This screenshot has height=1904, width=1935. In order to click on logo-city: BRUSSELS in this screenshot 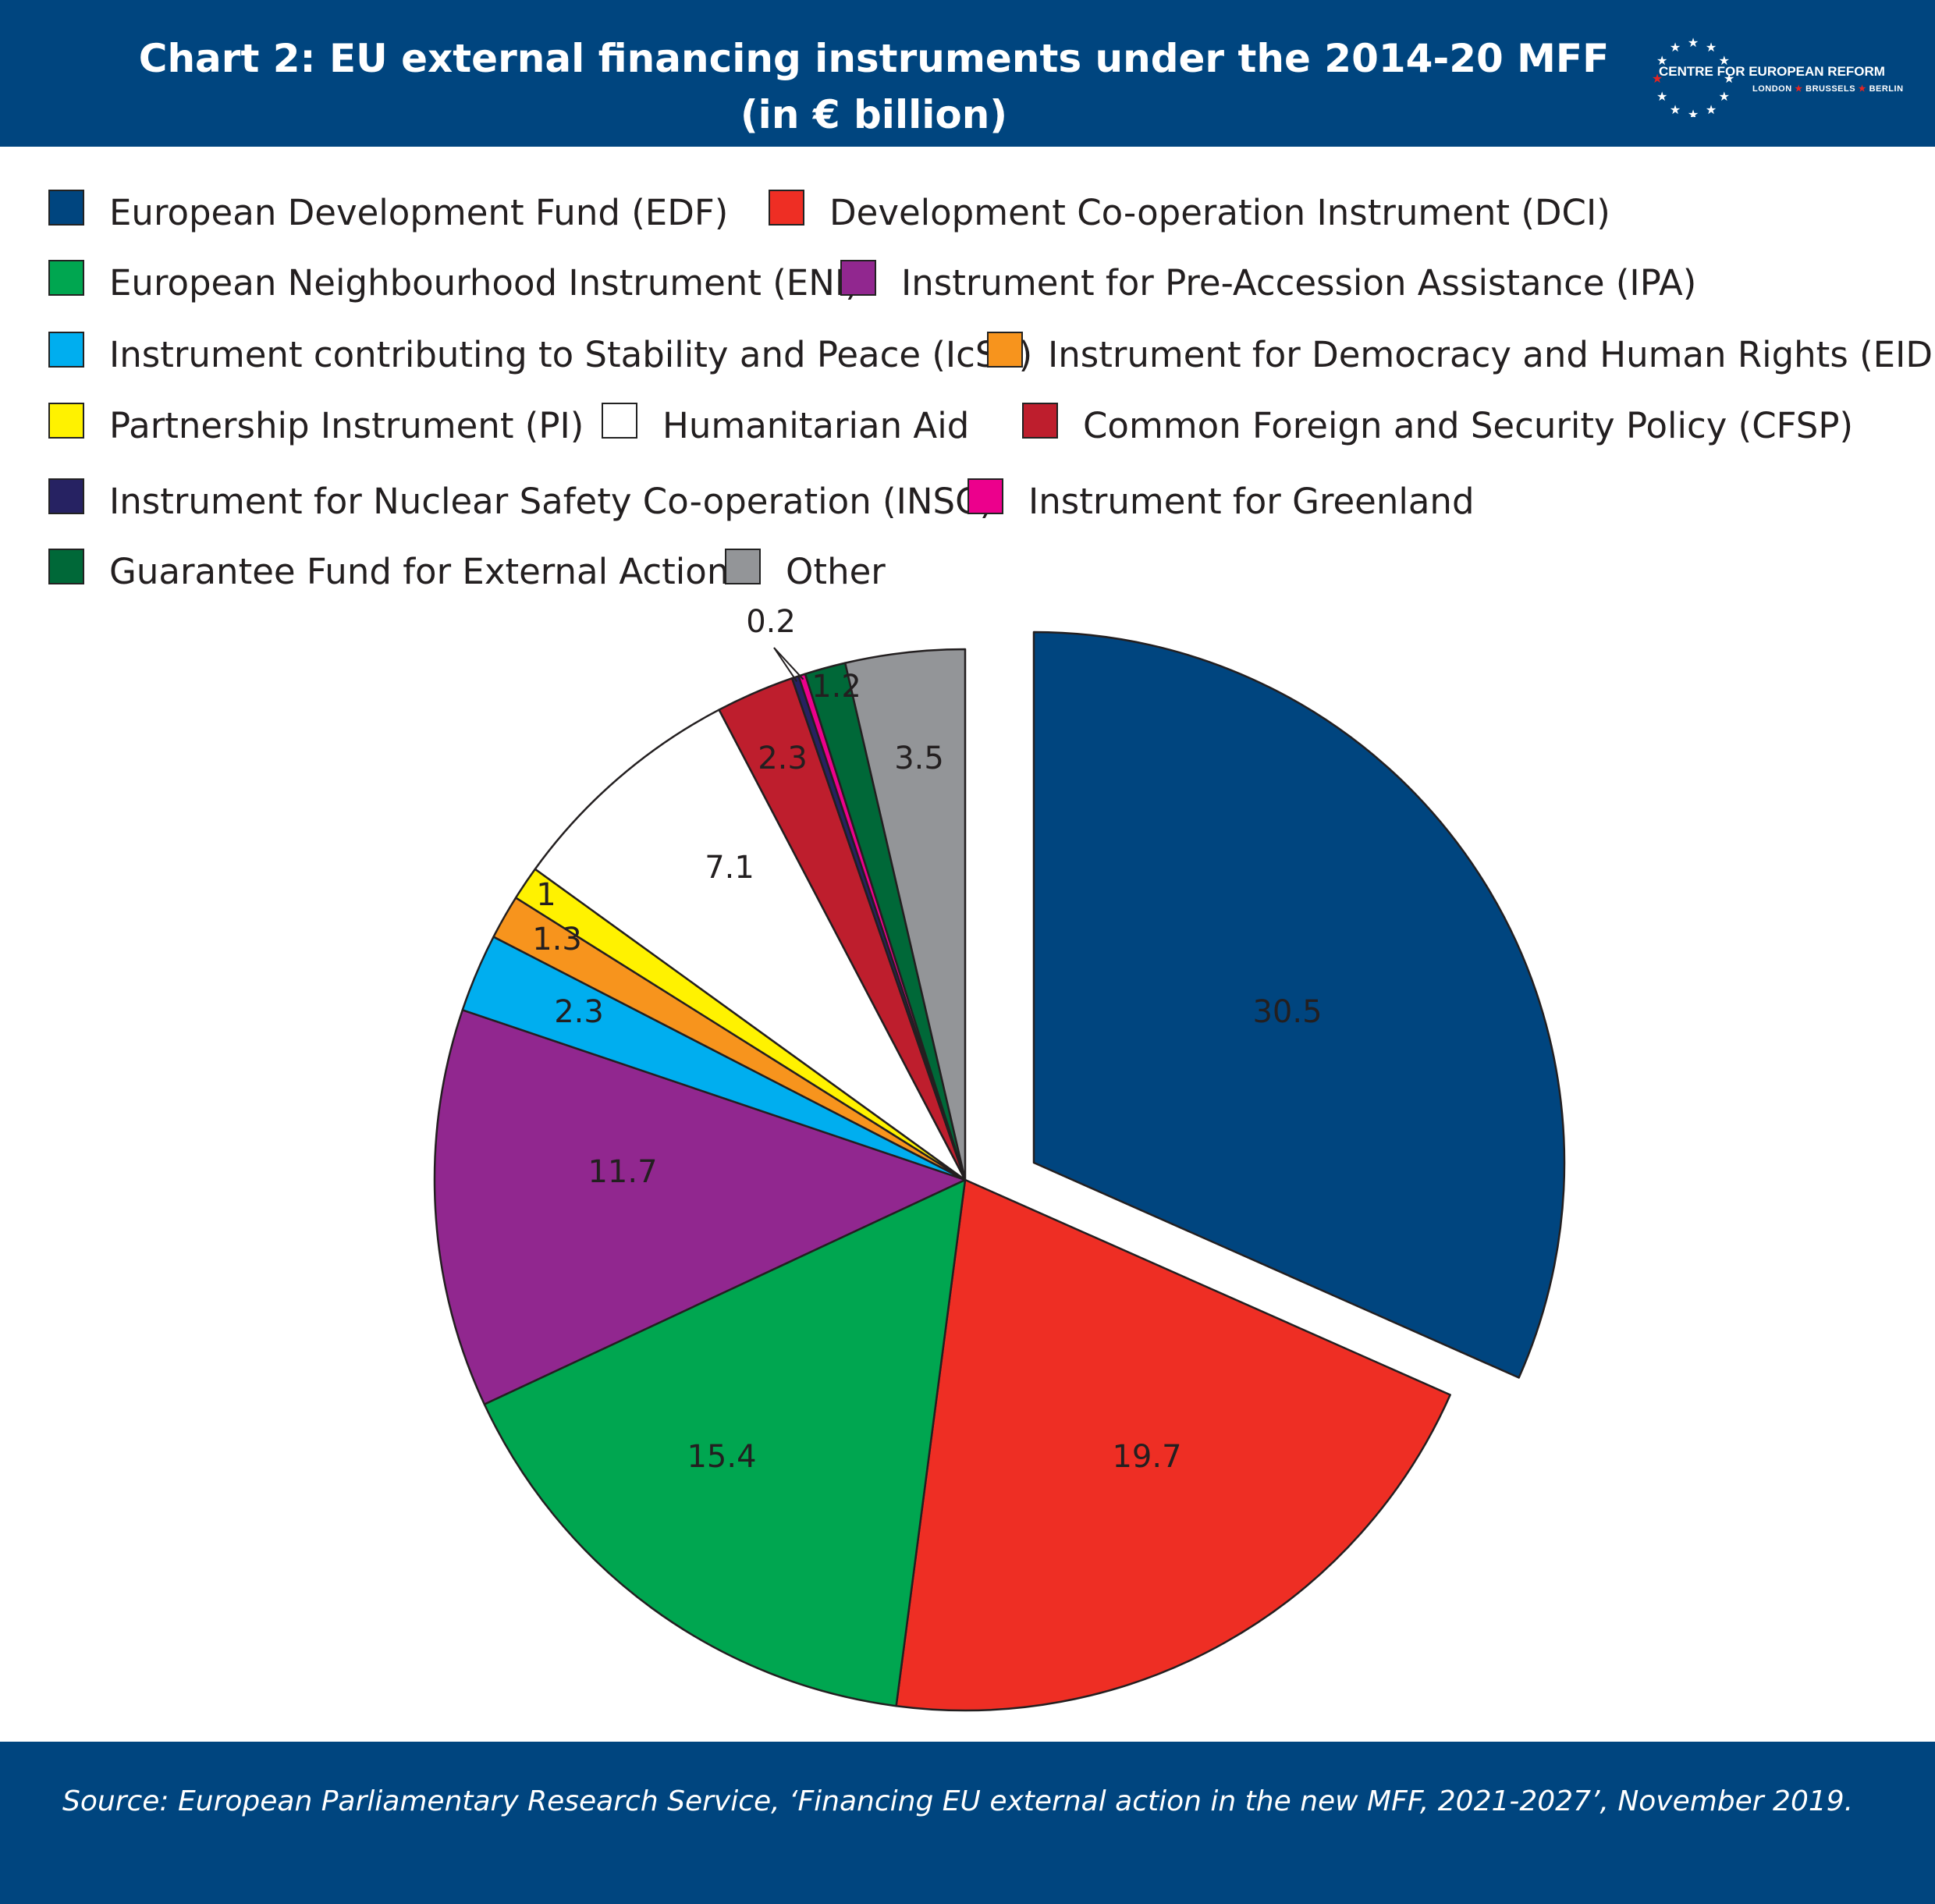, I will do `click(1830, 89)`.